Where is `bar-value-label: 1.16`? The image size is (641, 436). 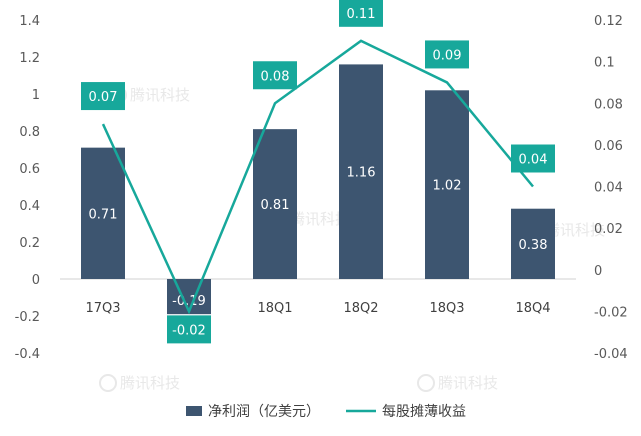 bar-value-label: 1.16 is located at coordinates (361, 173).